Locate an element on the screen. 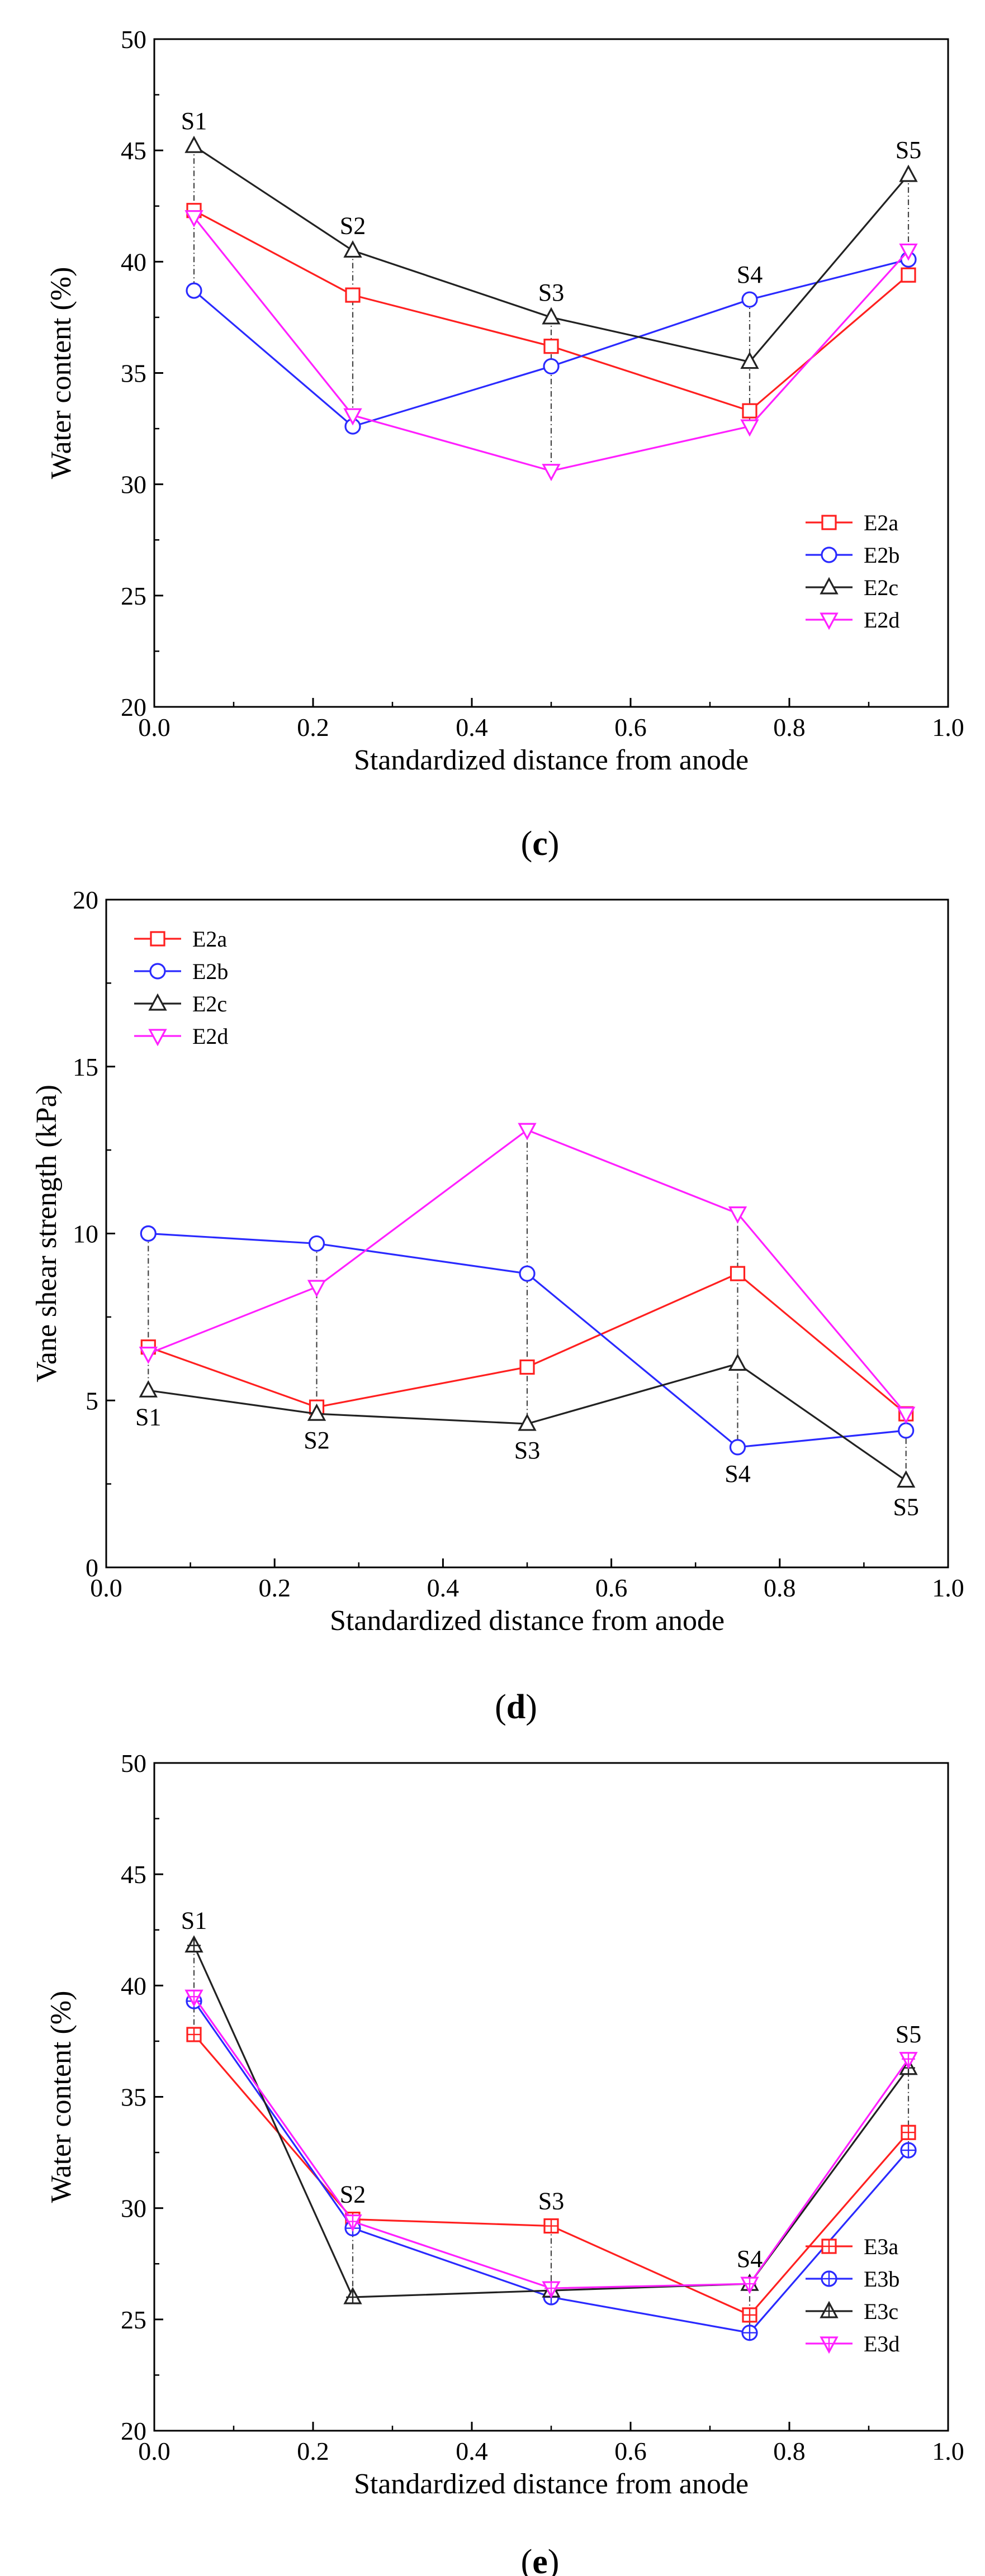 Image resolution: width=985 pixels, height=2576 pixels. series-line-E3d is located at coordinates (551, 2143).